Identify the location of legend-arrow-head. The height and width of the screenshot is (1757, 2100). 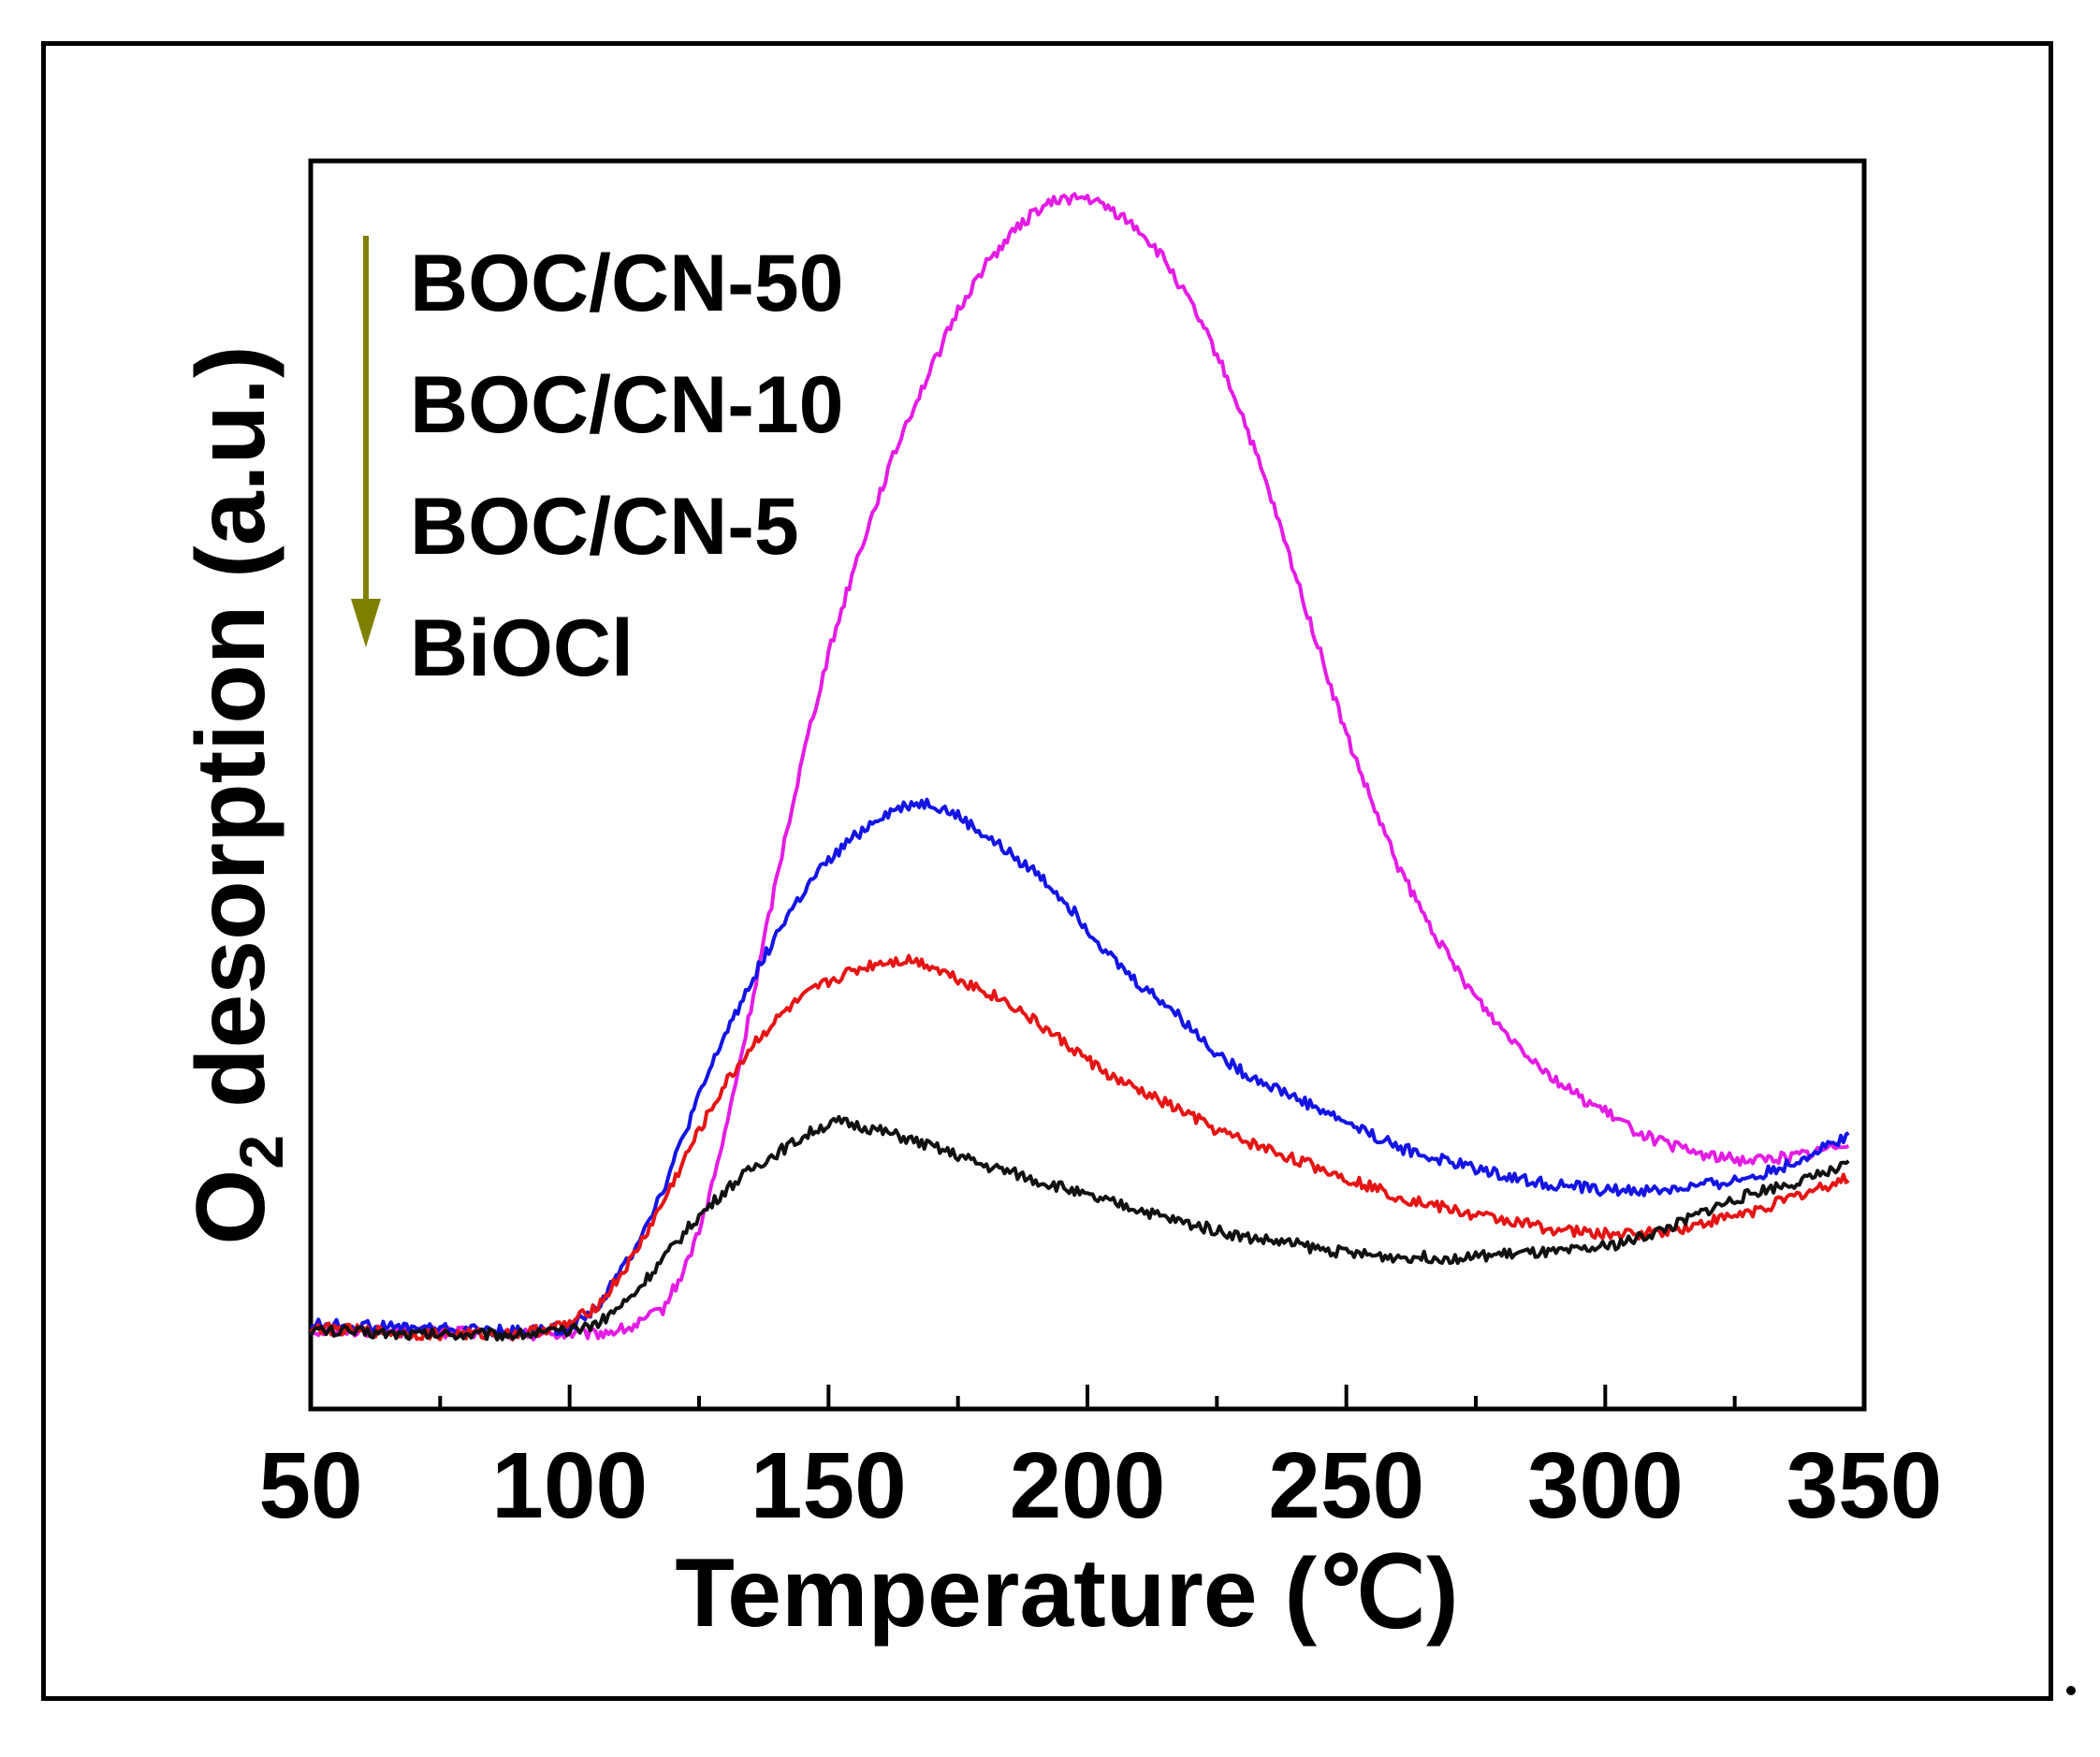
(366, 623).